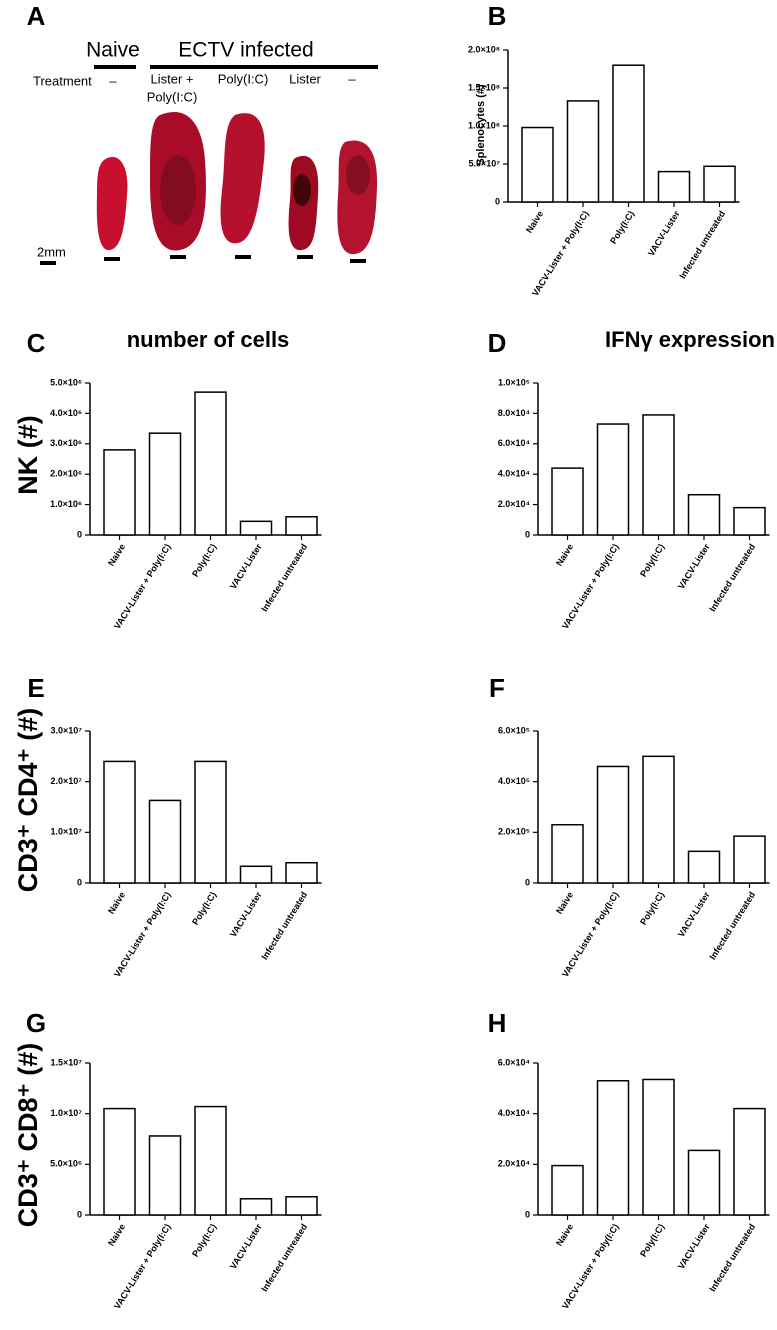 This screenshot has width=777, height=1330. I want to click on panel-letter: D, so click(497, 343).